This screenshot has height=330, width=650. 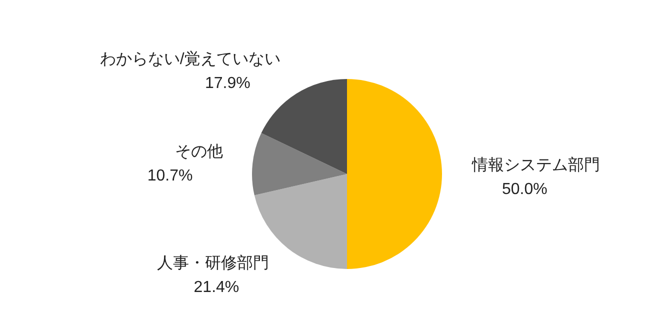 I want to click on slice-label: 人事・研修部門, so click(x=213, y=263).